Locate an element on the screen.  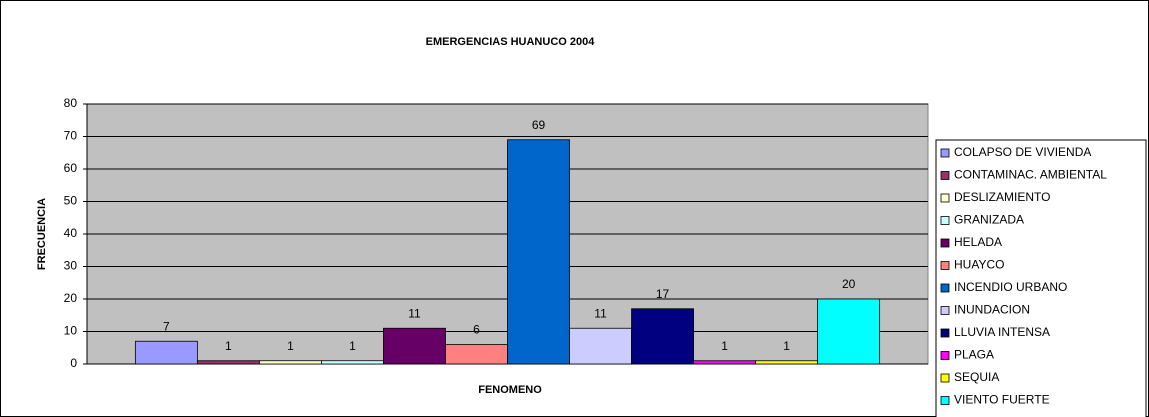
y-tick-label: 10 is located at coordinates (71, 331).